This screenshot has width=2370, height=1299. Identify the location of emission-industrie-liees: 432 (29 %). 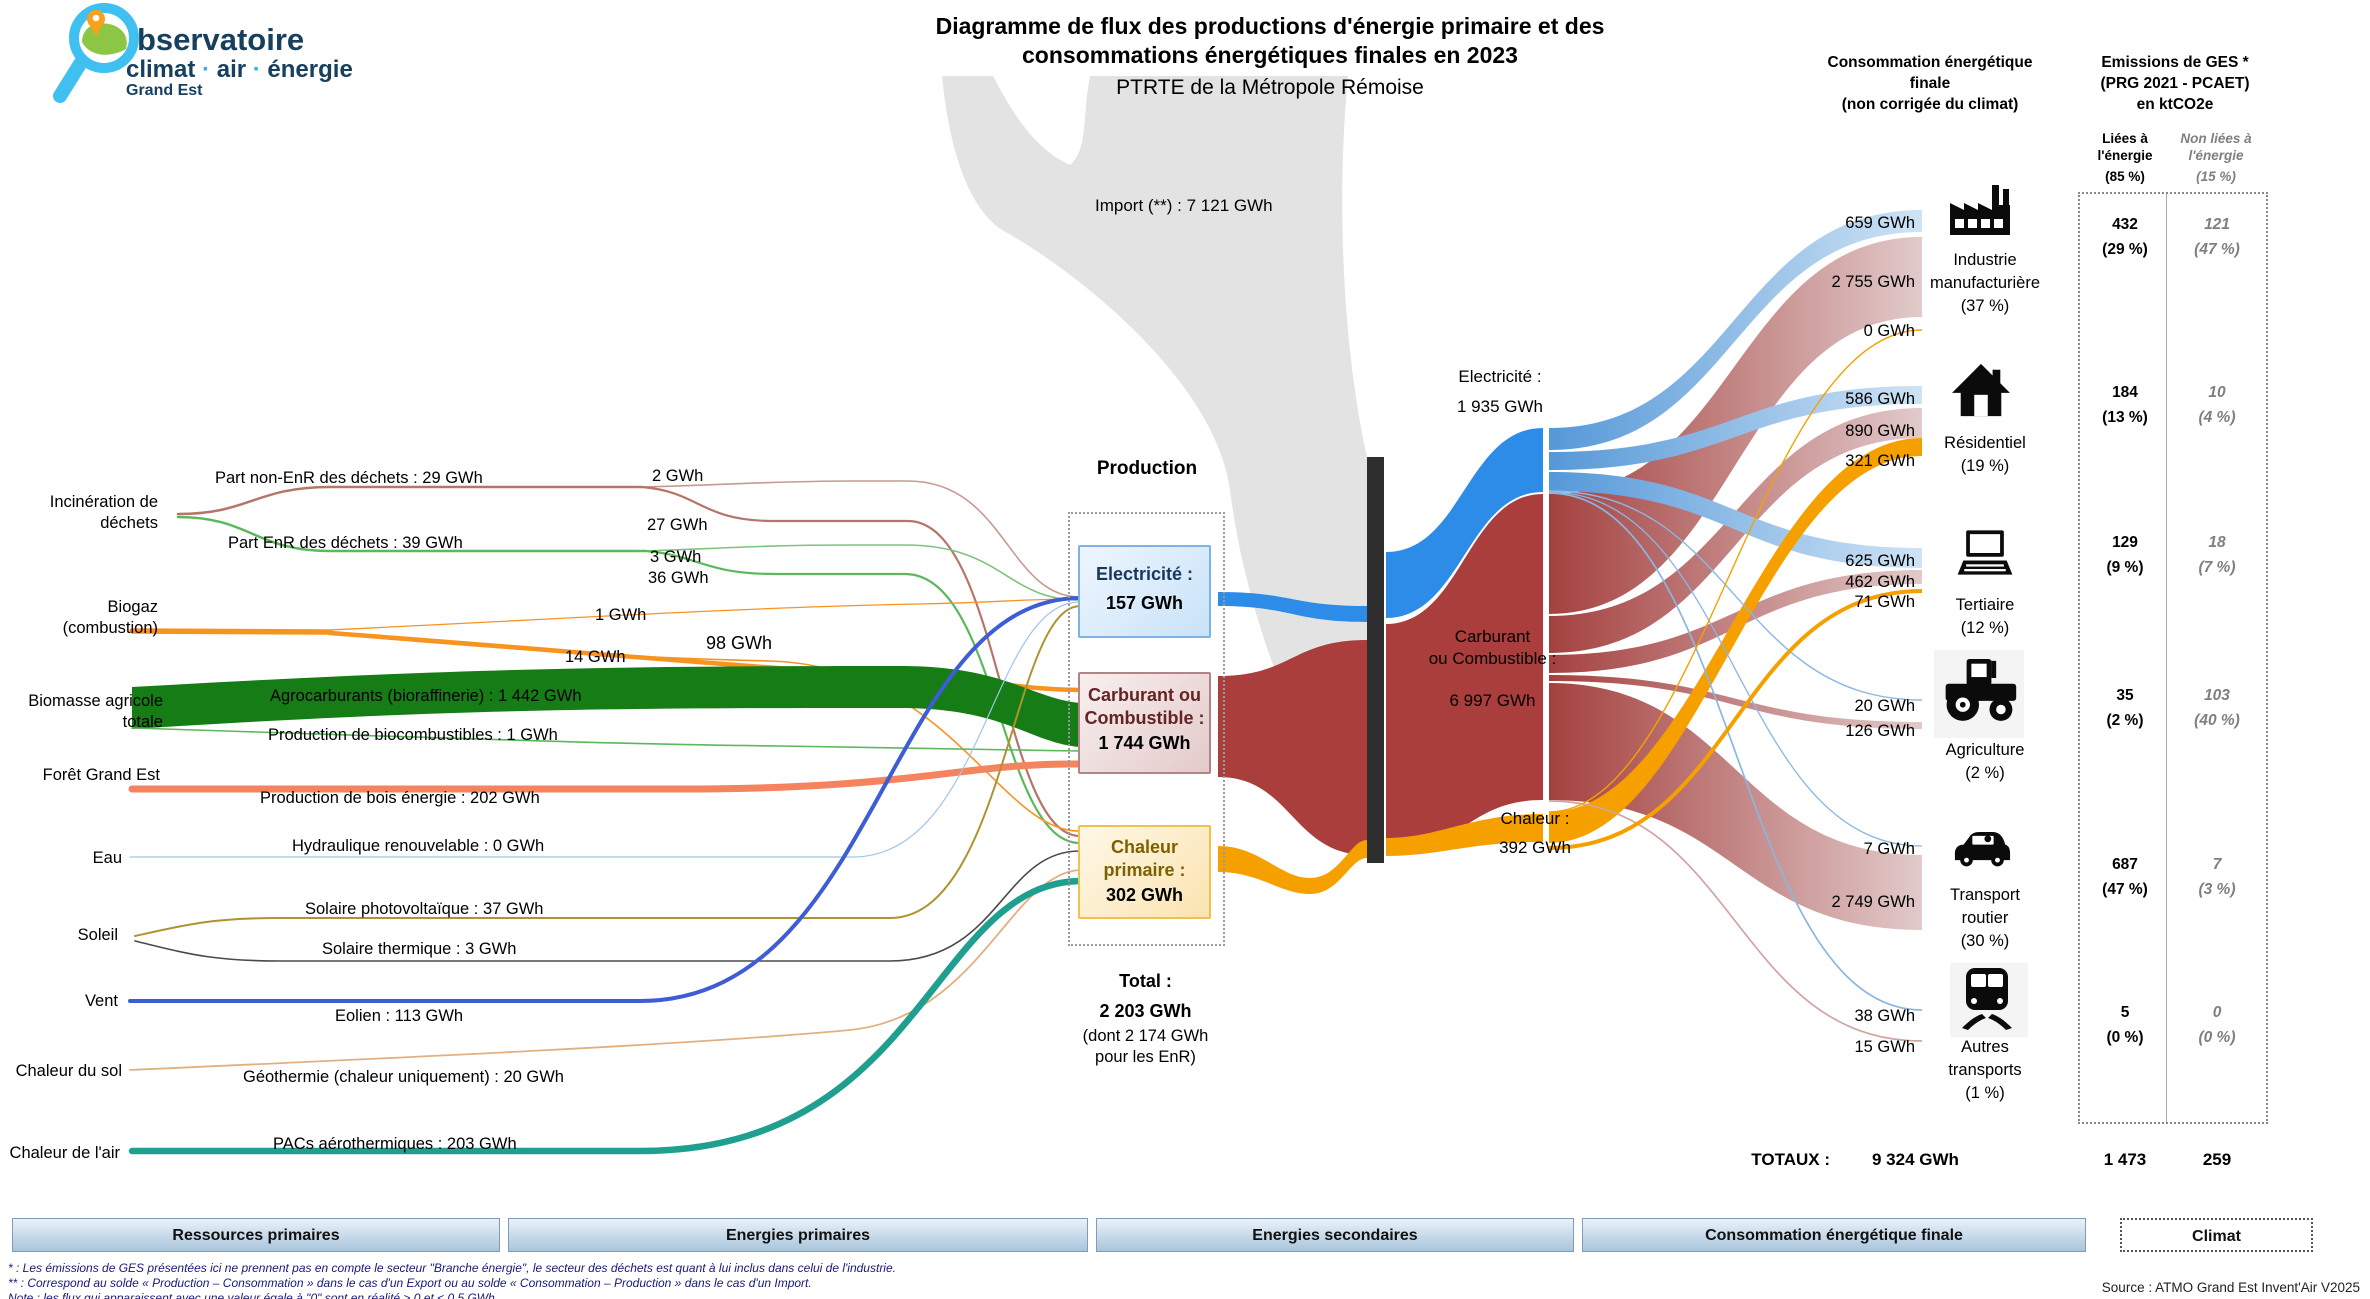
(2125, 237).